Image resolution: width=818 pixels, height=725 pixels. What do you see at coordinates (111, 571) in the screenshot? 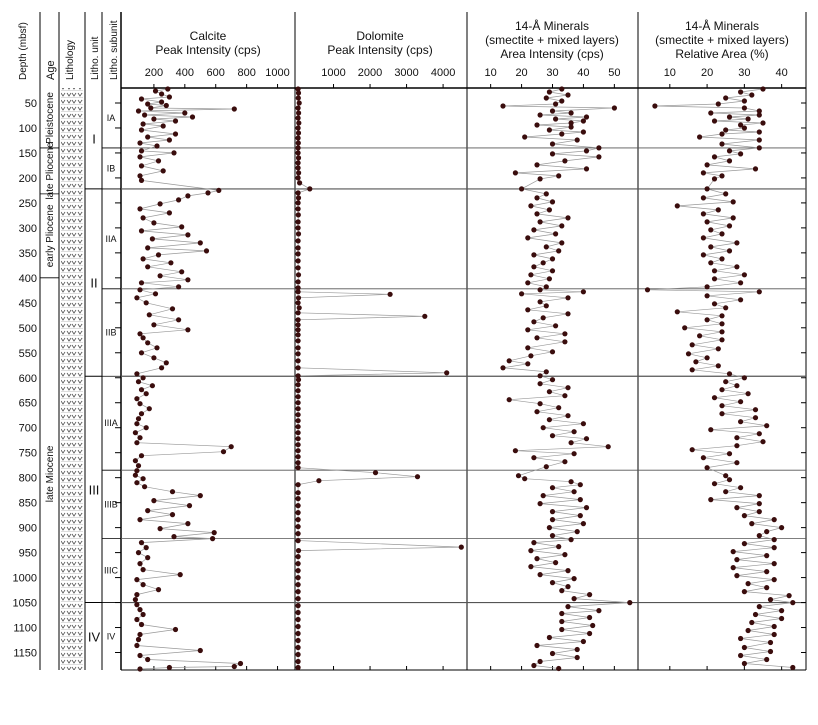
I see `litho-subunit-label: IIIC` at bounding box center [111, 571].